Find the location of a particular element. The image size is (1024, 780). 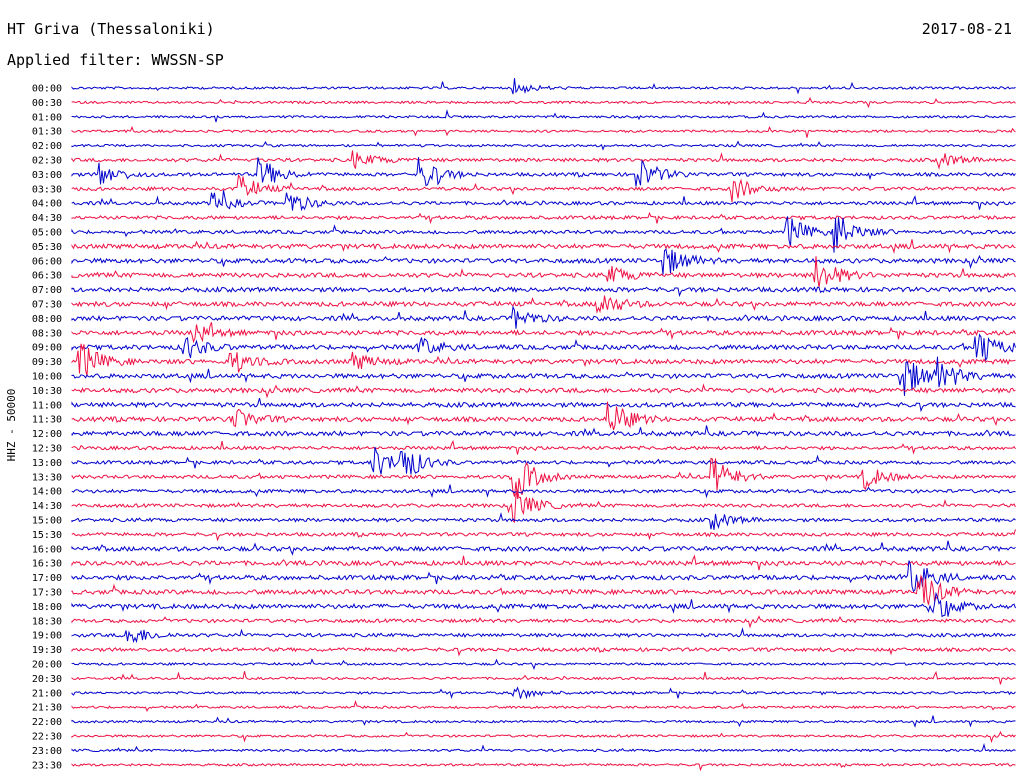

record-date: 2017-08-21 is located at coordinates (966, 29).